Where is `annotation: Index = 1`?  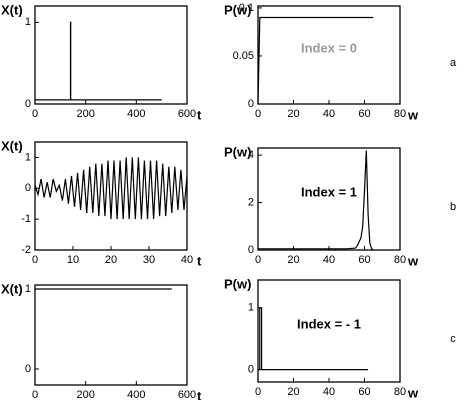
annotation: Index = 1 is located at coordinates (329, 191).